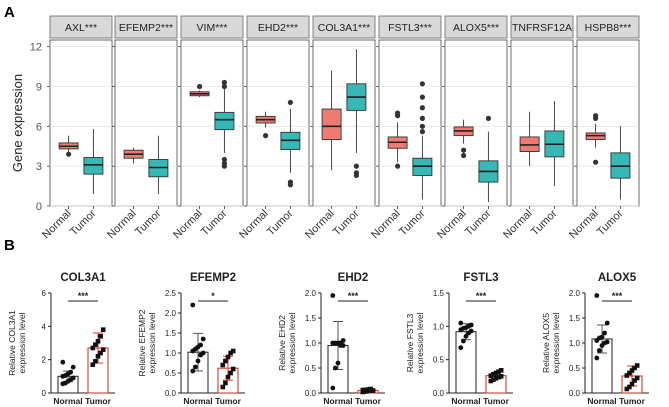 Image resolution: width=669 pixels, height=407 pixels. I want to click on panel-b-label: B, so click(9, 245).